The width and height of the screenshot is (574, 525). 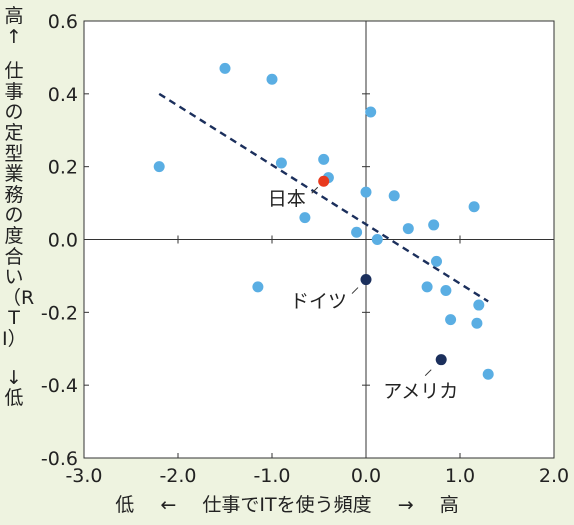 I want to click on y-axis-label: 高↑ 仕事の定型業務の度合い（RTI） ↓低, so click(x=14, y=207).